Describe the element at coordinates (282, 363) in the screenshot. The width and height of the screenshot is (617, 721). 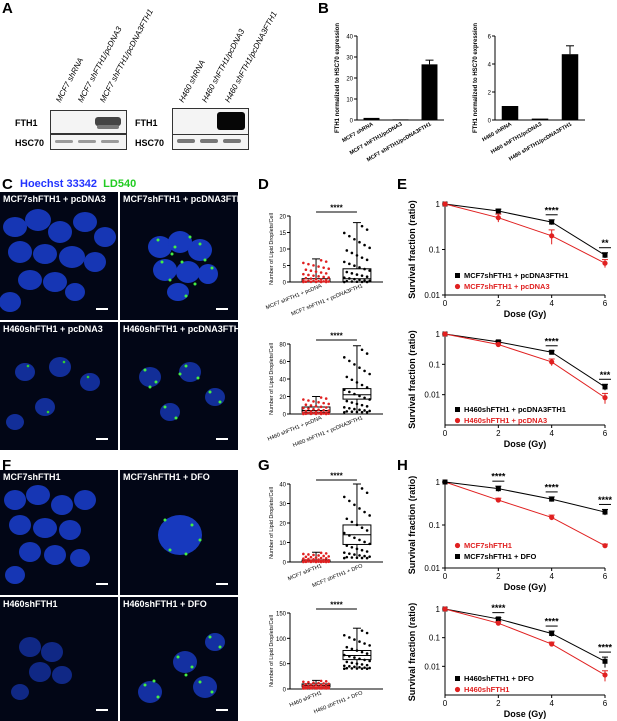
I see `y-tick-label: 60` at that location.